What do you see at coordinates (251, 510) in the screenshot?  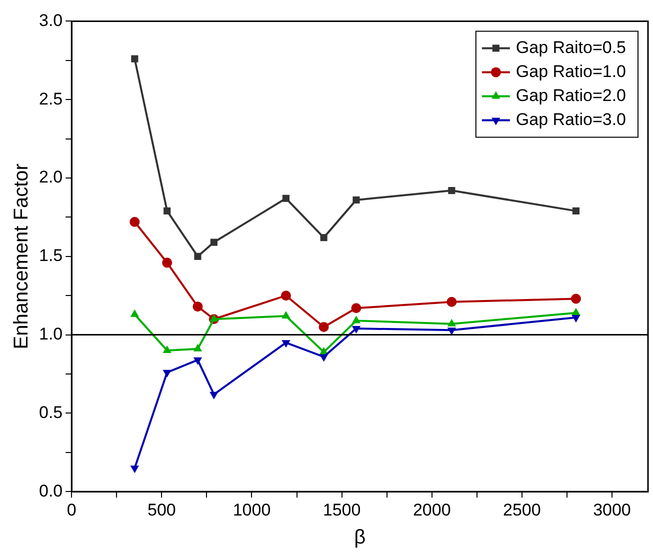 I see `x-tick-label: 1000` at bounding box center [251, 510].